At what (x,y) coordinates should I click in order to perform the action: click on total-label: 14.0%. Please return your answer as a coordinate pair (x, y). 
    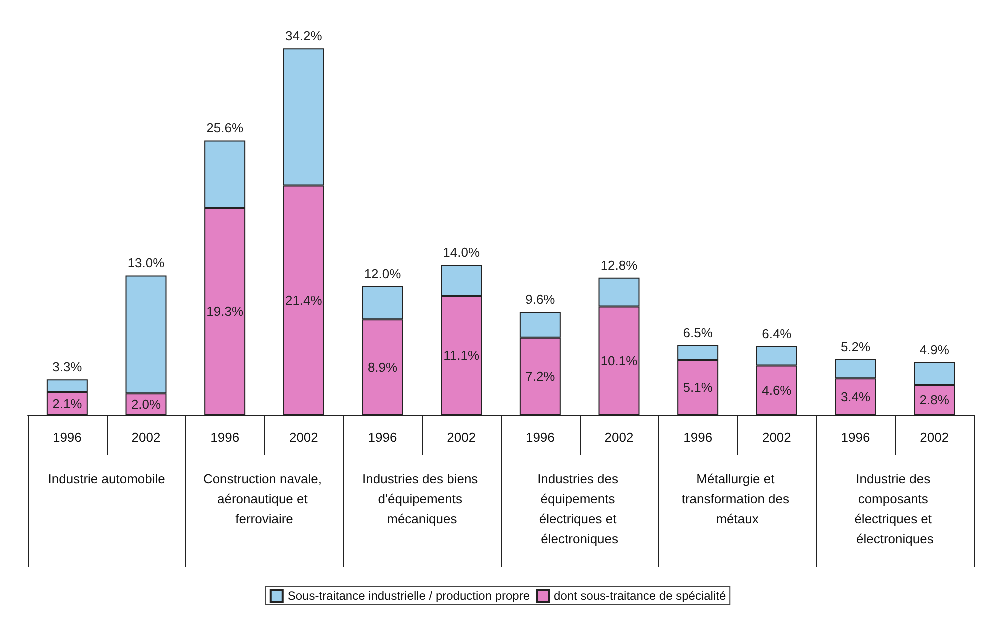
    Looking at the image, I should click on (461, 252).